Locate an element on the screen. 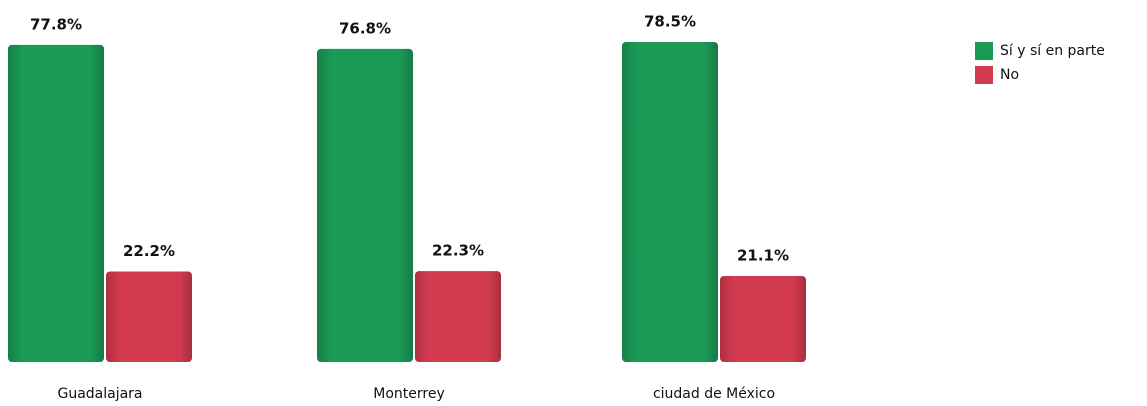 This screenshot has width=1147, height=406. value-label: 77.8% is located at coordinates (56, 24).